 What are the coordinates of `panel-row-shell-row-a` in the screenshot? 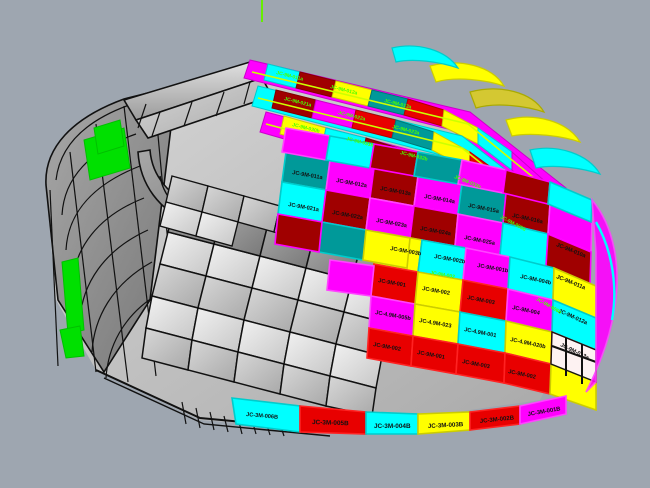 It's located at (437, 202).